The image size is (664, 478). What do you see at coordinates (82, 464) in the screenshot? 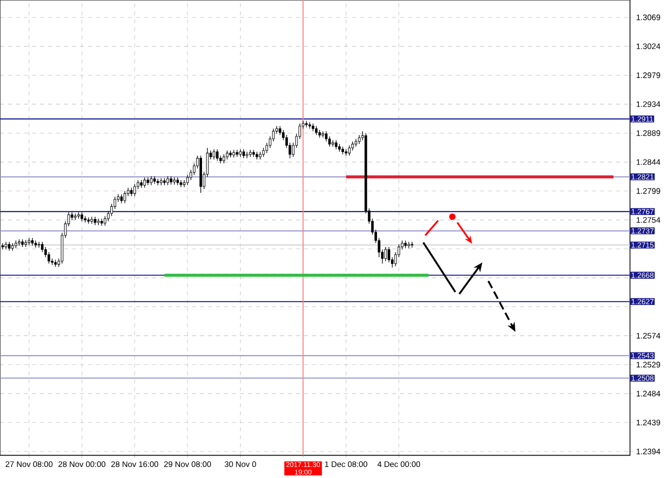
I see `x-tick-label: 28 Nov 00:00` at bounding box center [82, 464].